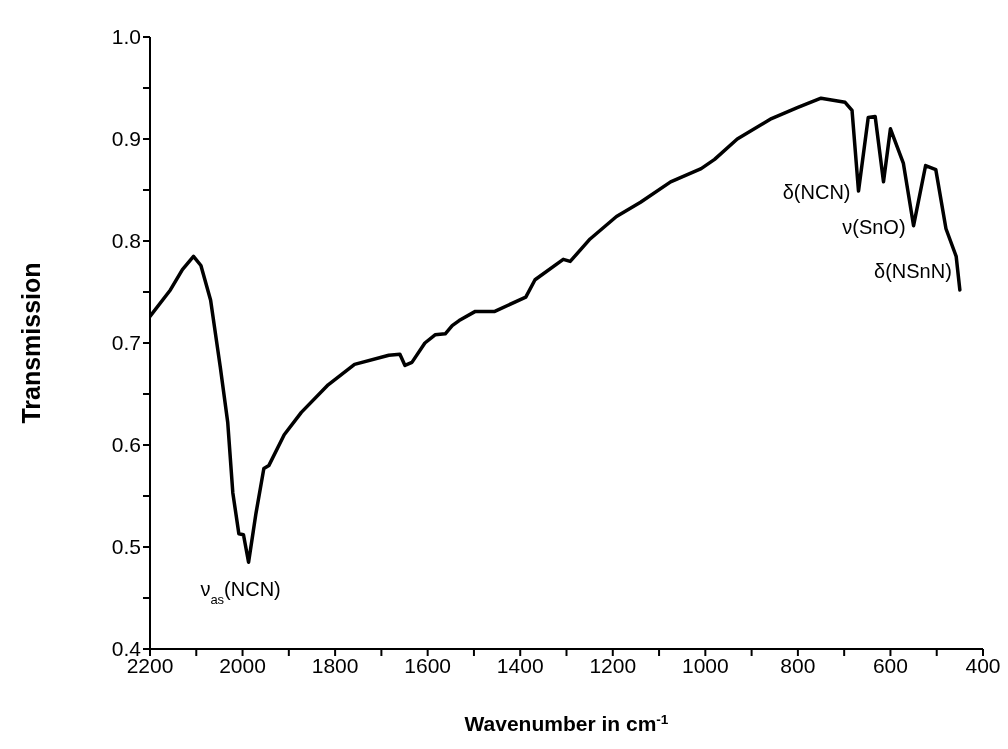  What do you see at coordinates (816, 192) in the screenshot?
I see `annotation: δ(NCN)` at bounding box center [816, 192].